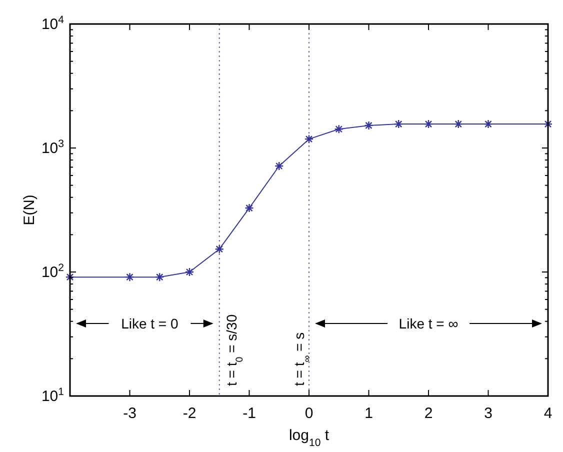 The image size is (563, 452). What do you see at coordinates (52, 271) in the screenshot?
I see `y-tick-label: 10$^{2}$` at bounding box center [52, 271].